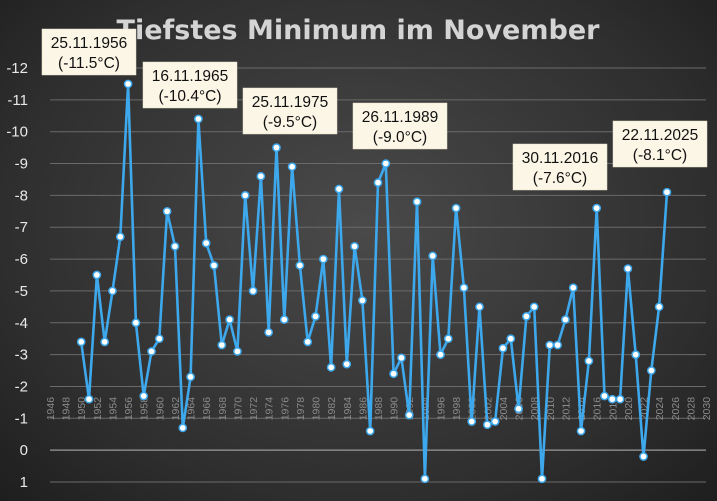 This screenshot has width=717, height=501. Describe the element at coordinates (400, 117) in the screenshot. I see `annotation-date: 26.11.1989` at that location.